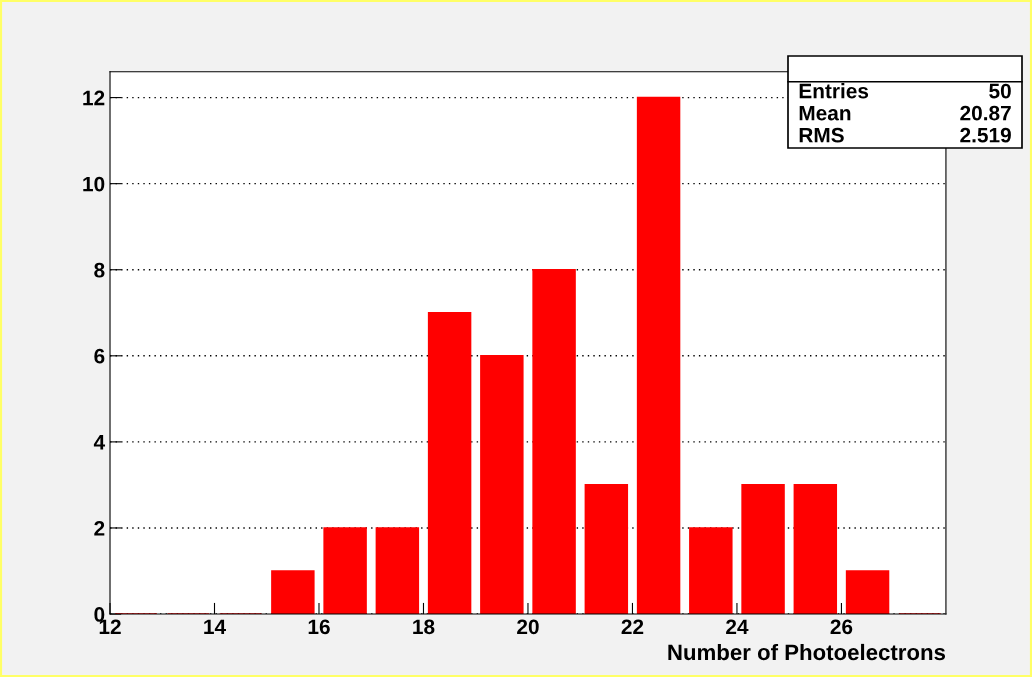 Image resolution: width=1032 pixels, height=677 pixels. I want to click on x-tick-label: 16, so click(319, 627).